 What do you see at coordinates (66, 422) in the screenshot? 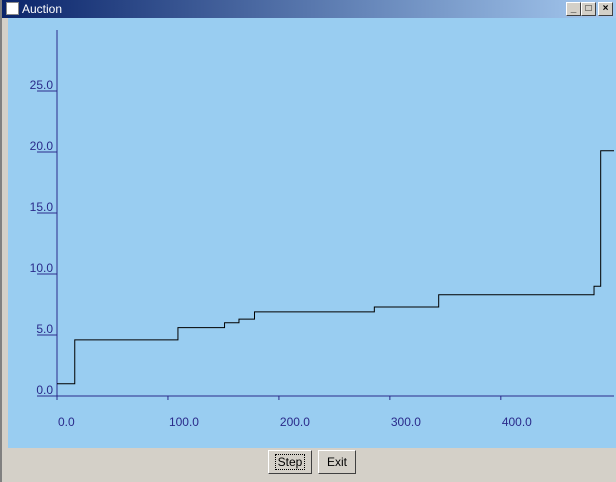
I see `x-tick-label: 0.0` at bounding box center [66, 422].